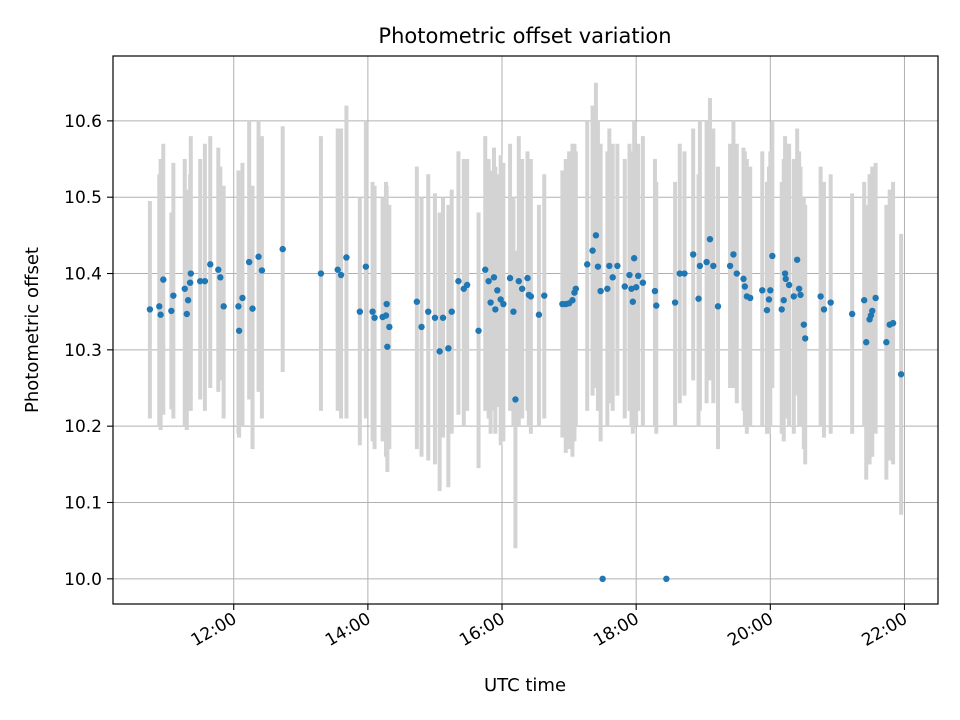  Describe the element at coordinates (88, 351) in the screenshot. I see `y-axis-ticks: 10.0 10.1 10.2 10.3 10.4 10.5 10.6` at that location.